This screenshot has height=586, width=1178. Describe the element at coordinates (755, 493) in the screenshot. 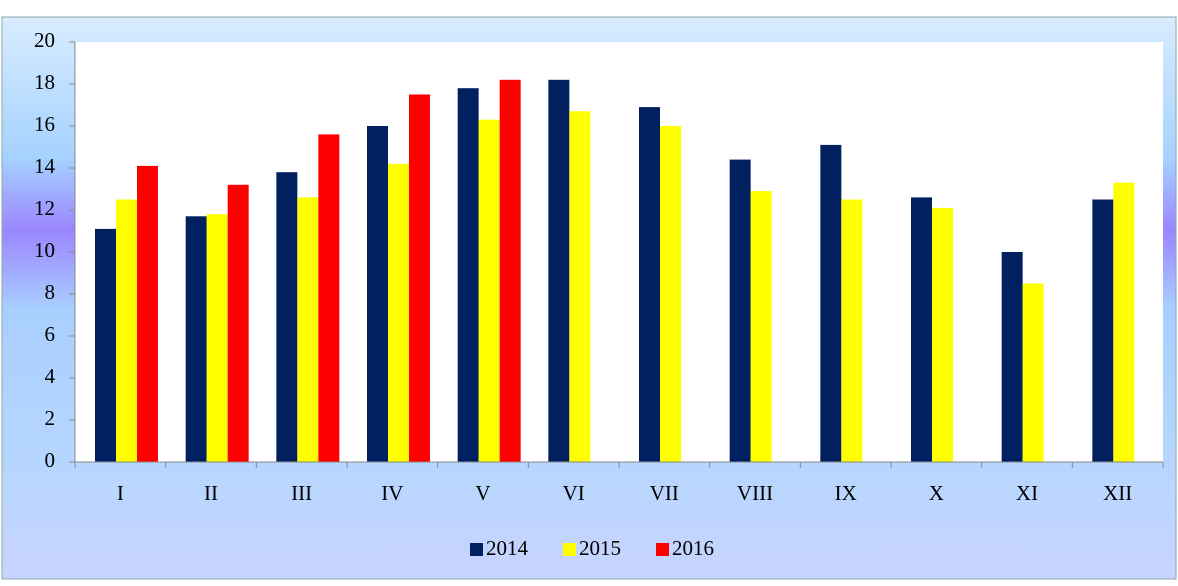

I see `x-tick-label: VIII` at that location.